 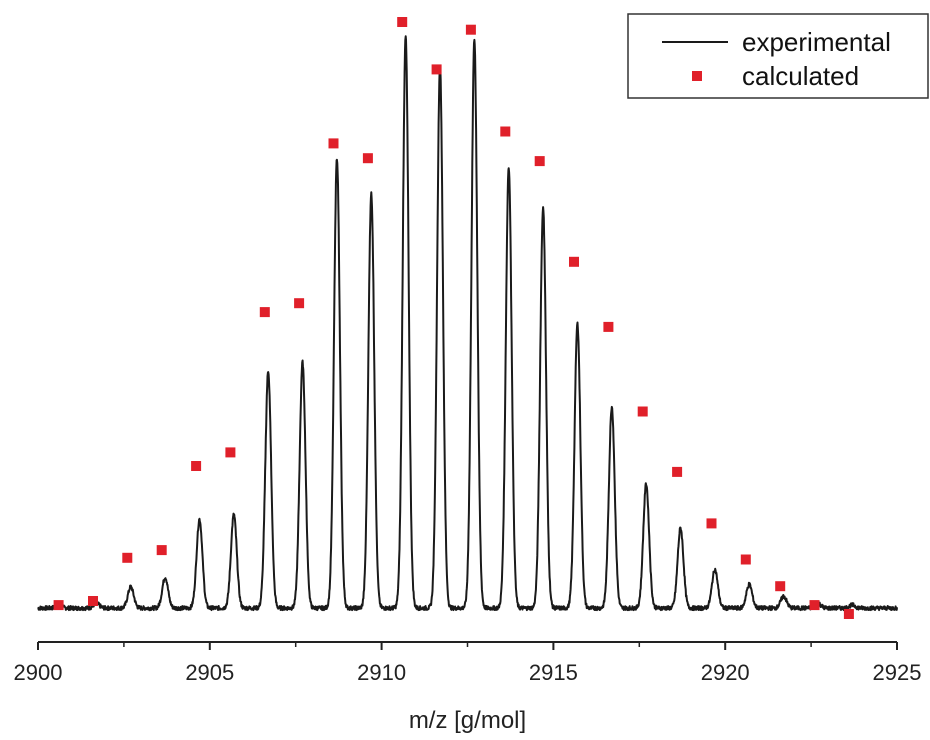 What do you see at coordinates (468, 687) in the screenshot?
I see `x-axis: 2900 2905 2910 2915 2920 2925 m/z [g/mol]` at bounding box center [468, 687].